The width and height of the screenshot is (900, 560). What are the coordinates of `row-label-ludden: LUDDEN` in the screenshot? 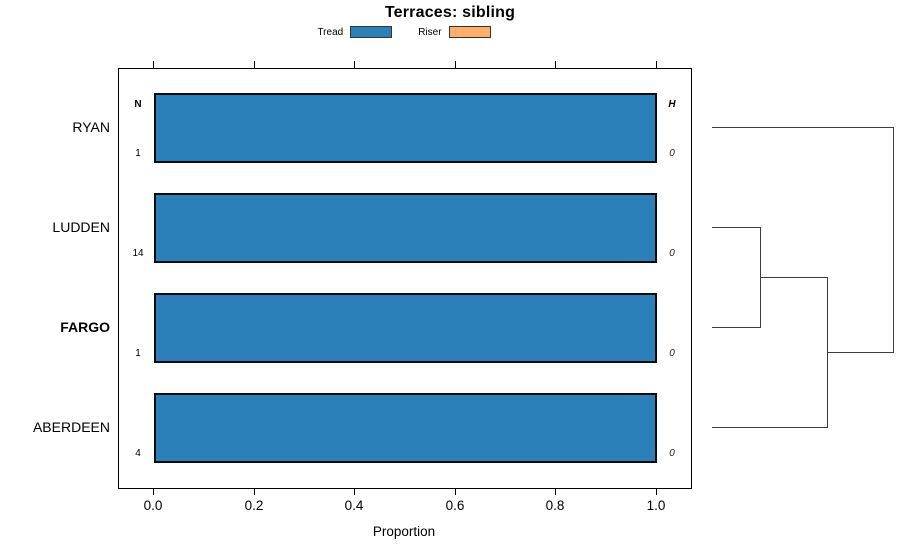 It's located at (81, 227).